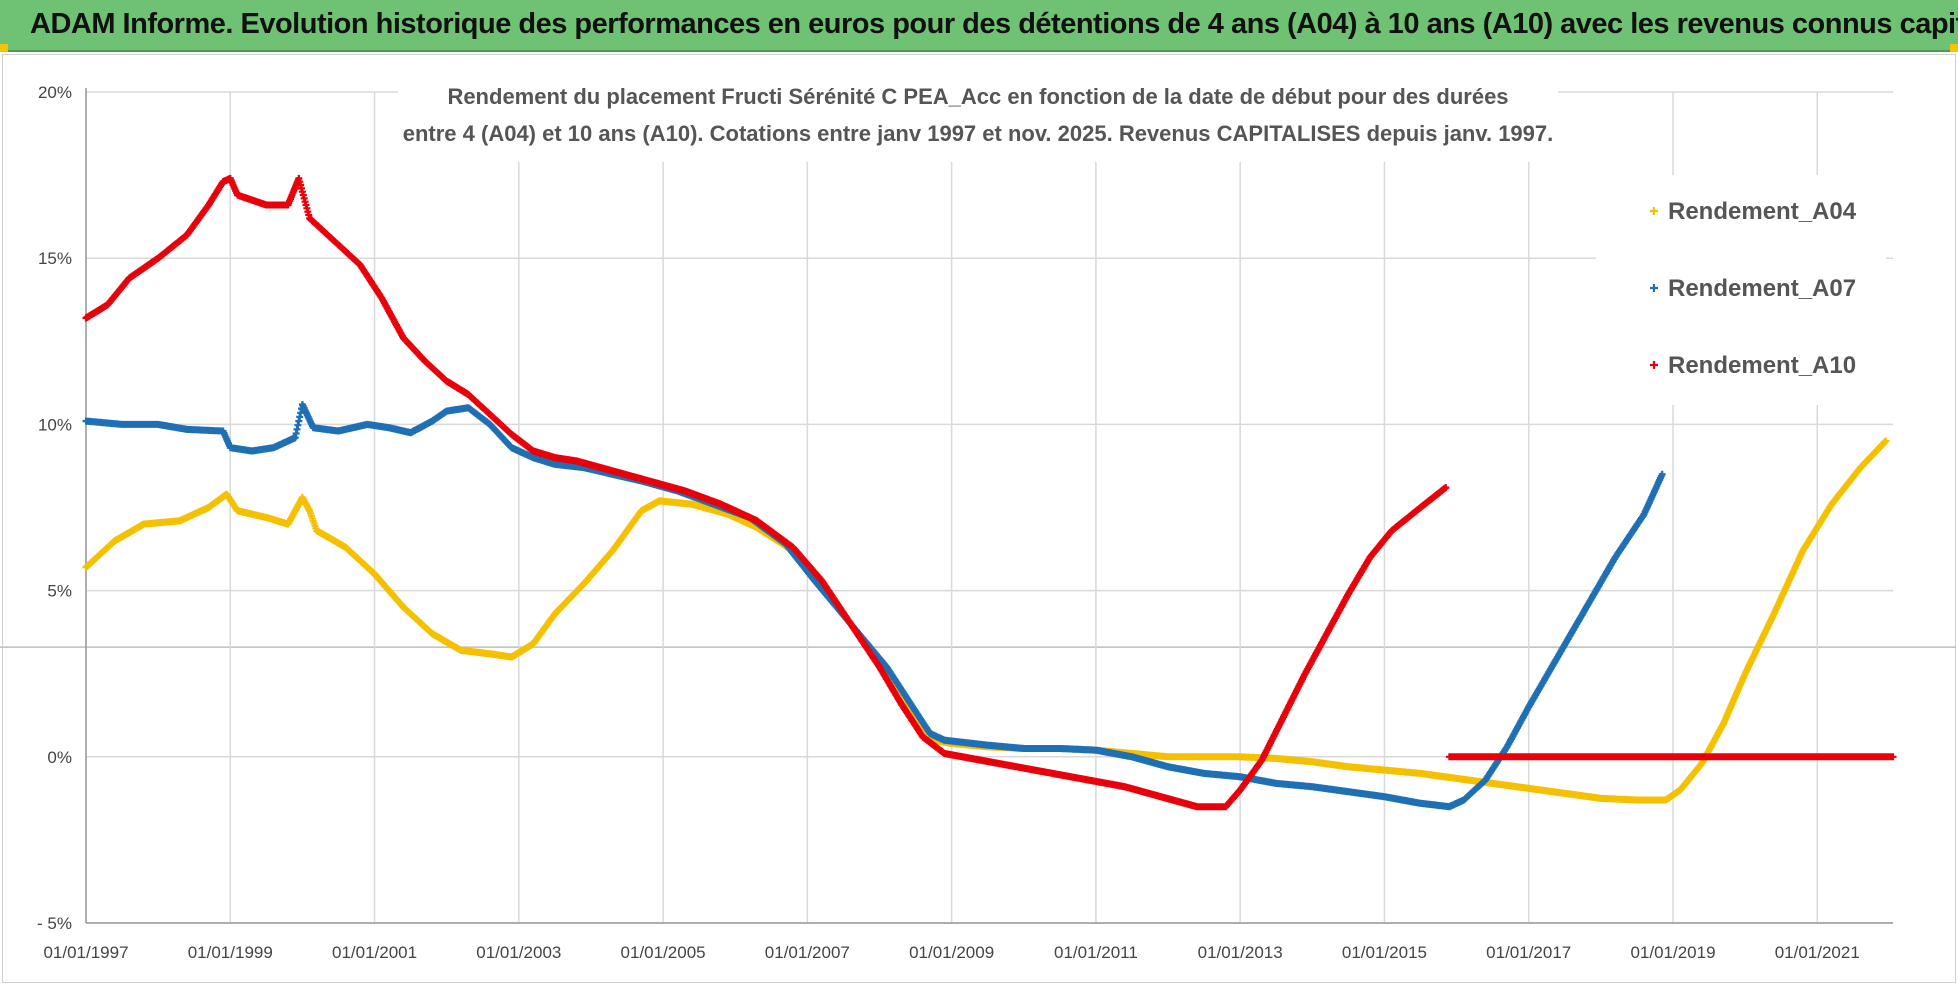 The height and width of the screenshot is (985, 1958). I want to click on legend-label: Rendement_A04, so click(1762, 211).